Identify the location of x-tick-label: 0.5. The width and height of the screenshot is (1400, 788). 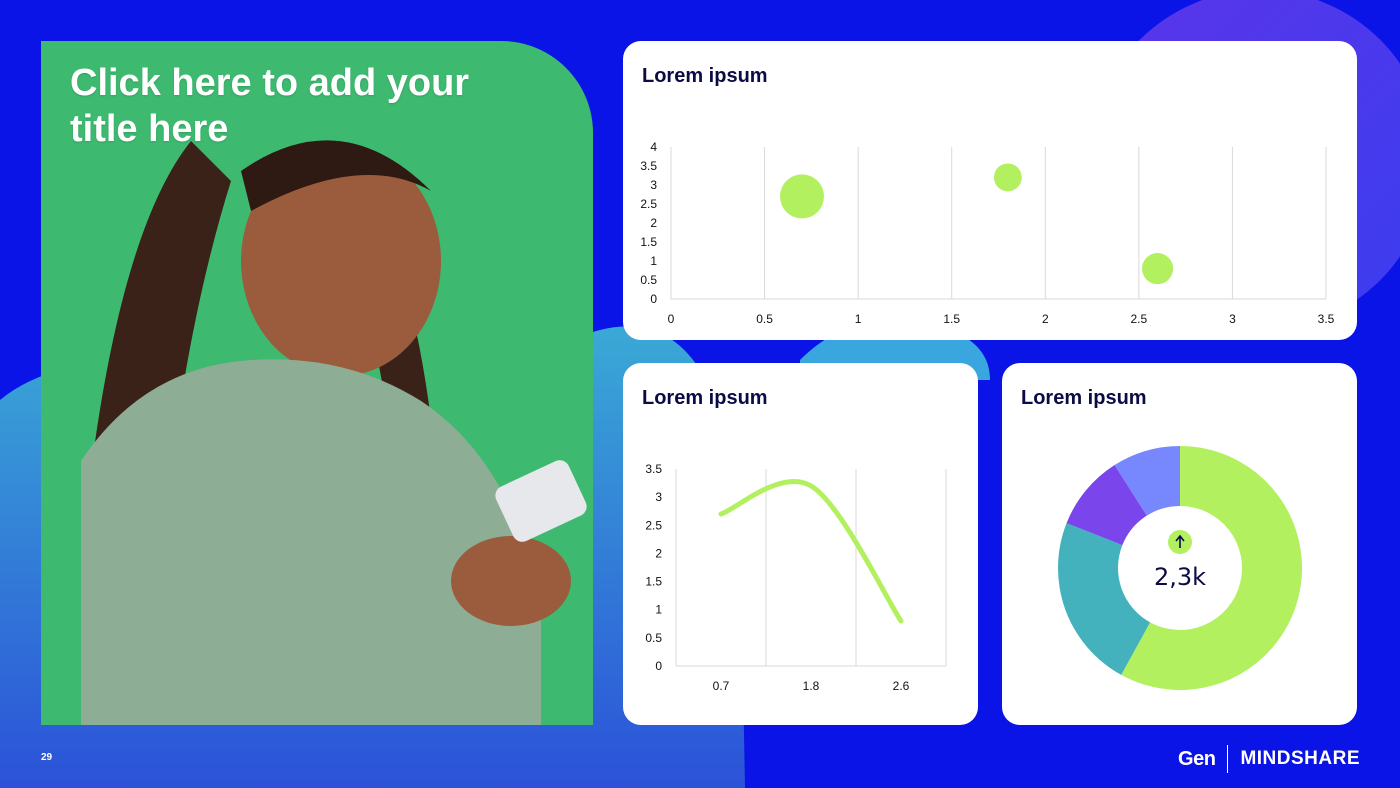
(764, 319).